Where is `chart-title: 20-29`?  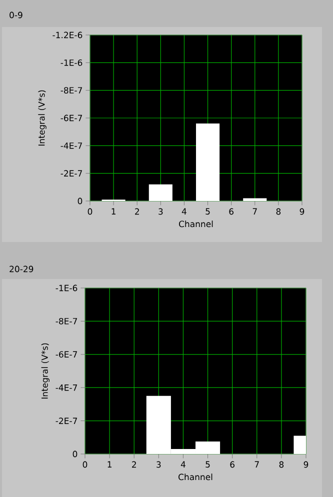 chart-title: 20-29 is located at coordinates (22, 269).